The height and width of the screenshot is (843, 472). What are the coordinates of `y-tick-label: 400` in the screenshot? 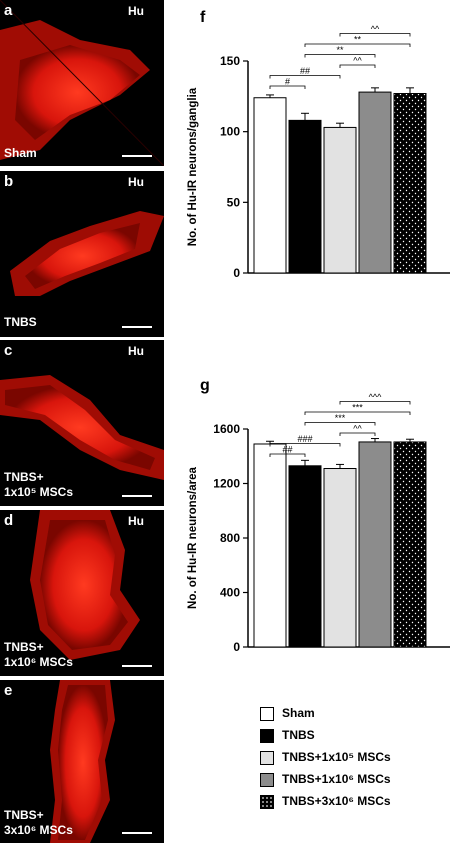 It's located at (230, 593).